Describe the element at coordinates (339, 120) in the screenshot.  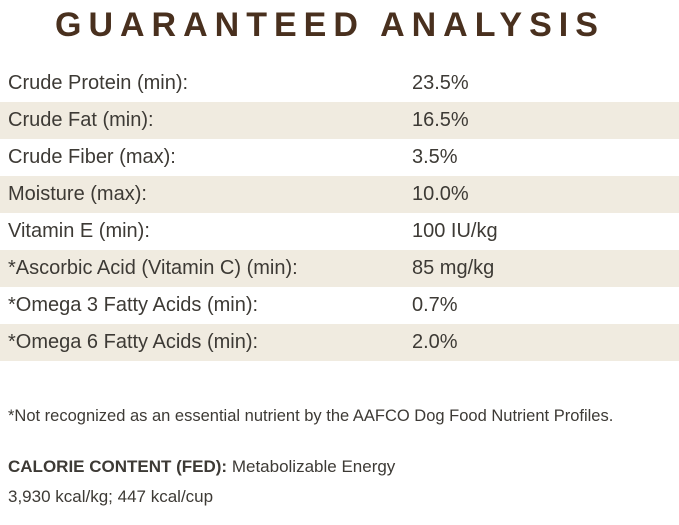
I see `table-row: Crude Fat (min): 16.5%` at that location.